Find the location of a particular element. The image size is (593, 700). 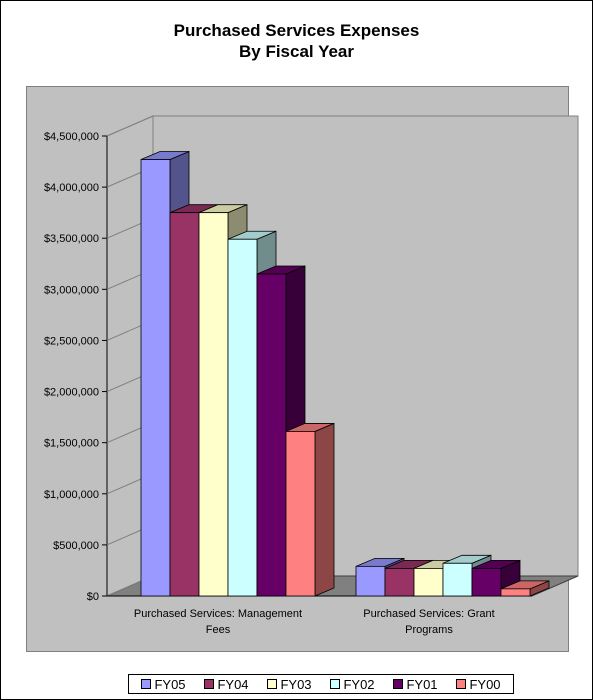

legend-item-fy03: FY03 is located at coordinates (289, 684).